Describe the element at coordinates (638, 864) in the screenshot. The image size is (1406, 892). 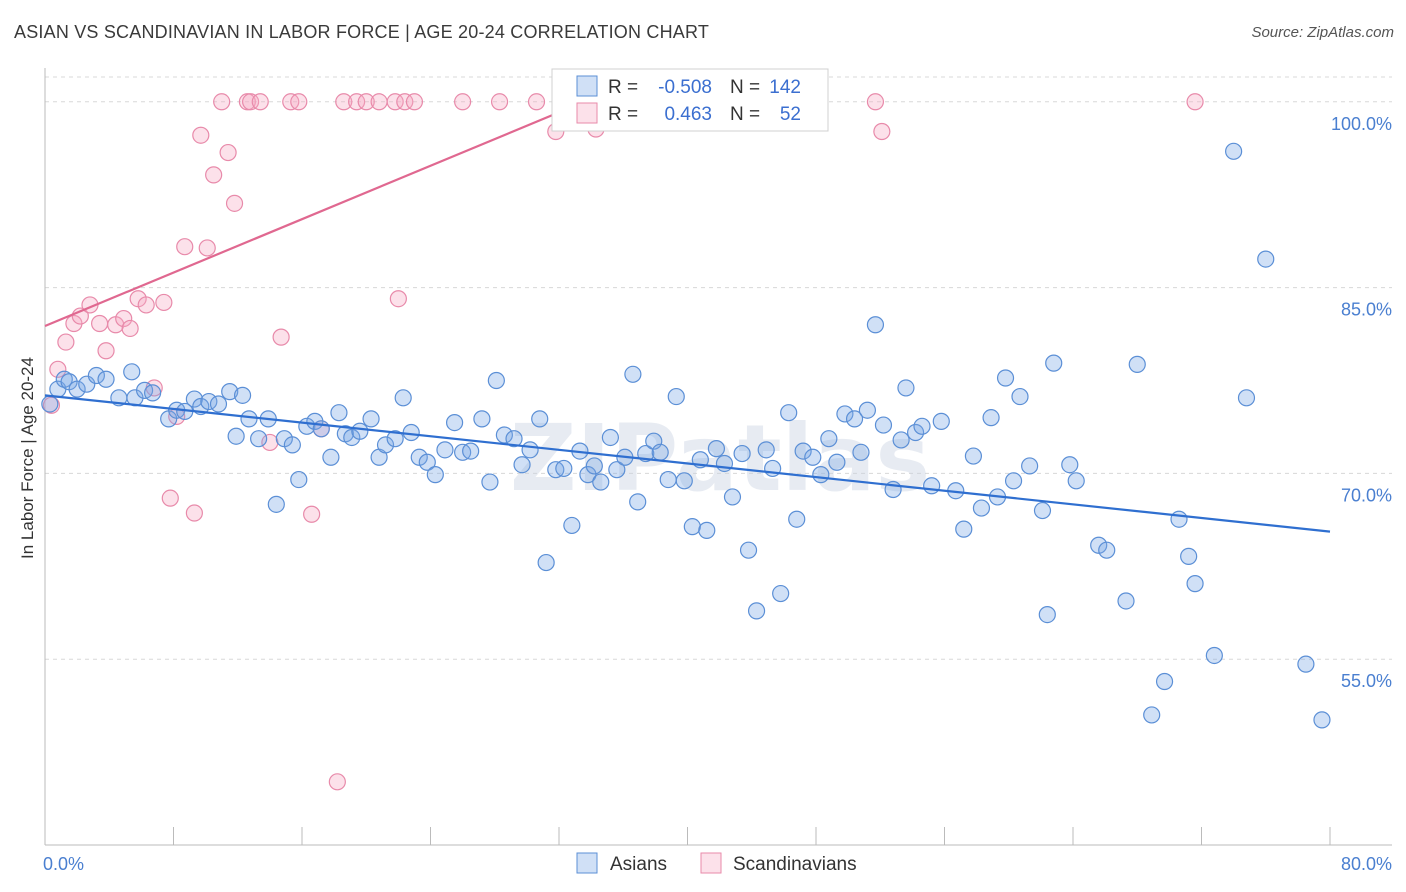
I see `asians-bottom-label: Asians` at that location.